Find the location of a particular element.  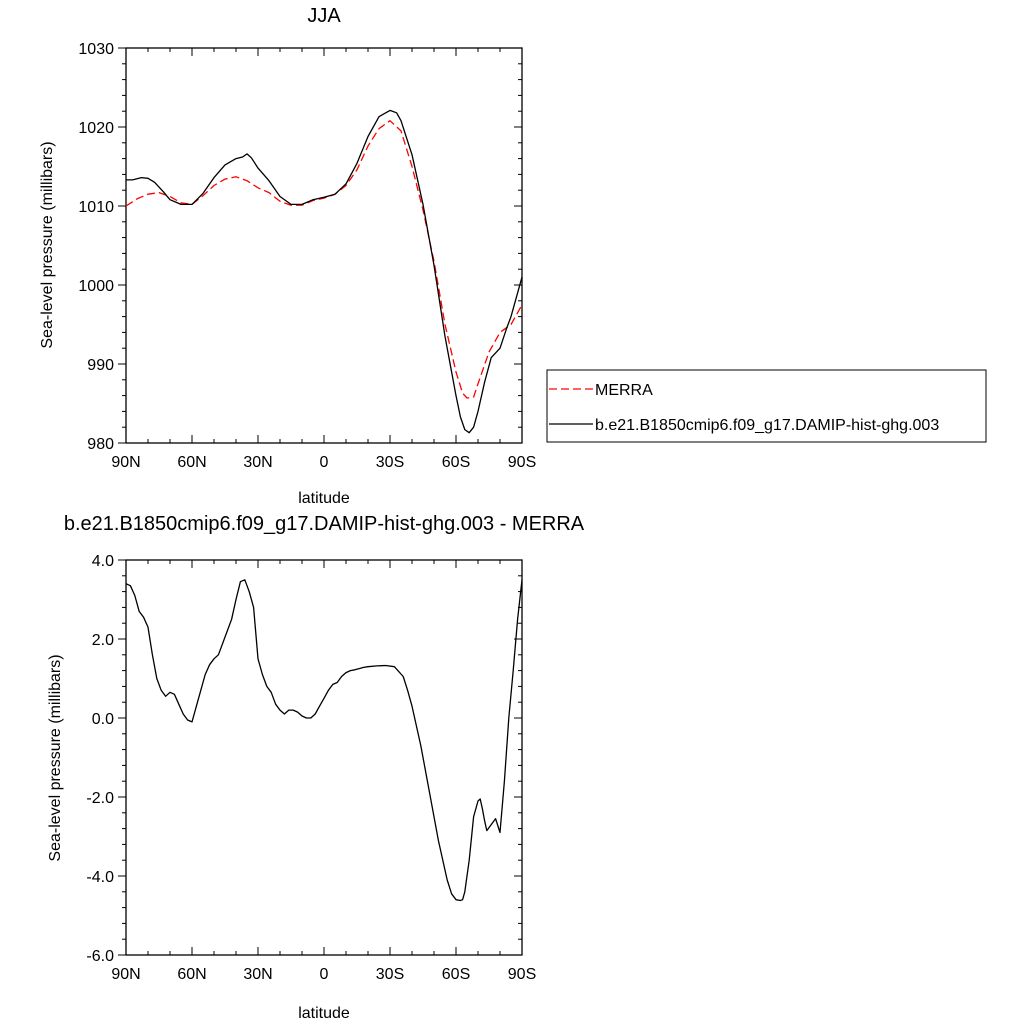

bottom-x-axis-label: latitude is located at coordinates (324, 1013).